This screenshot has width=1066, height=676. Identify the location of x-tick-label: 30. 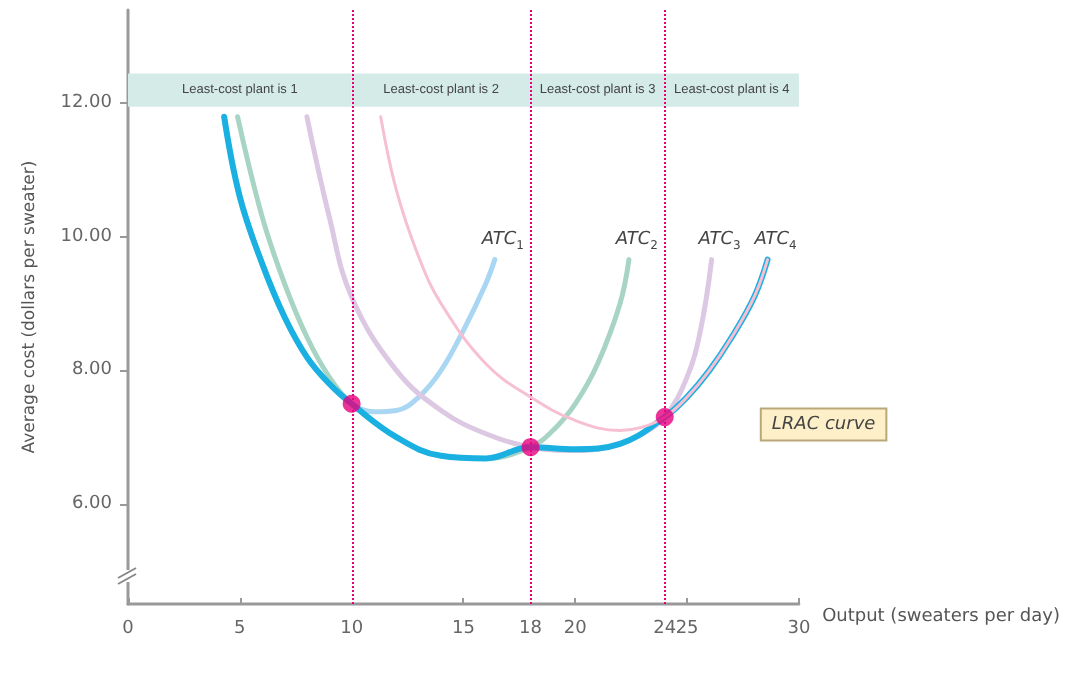
(799, 629).